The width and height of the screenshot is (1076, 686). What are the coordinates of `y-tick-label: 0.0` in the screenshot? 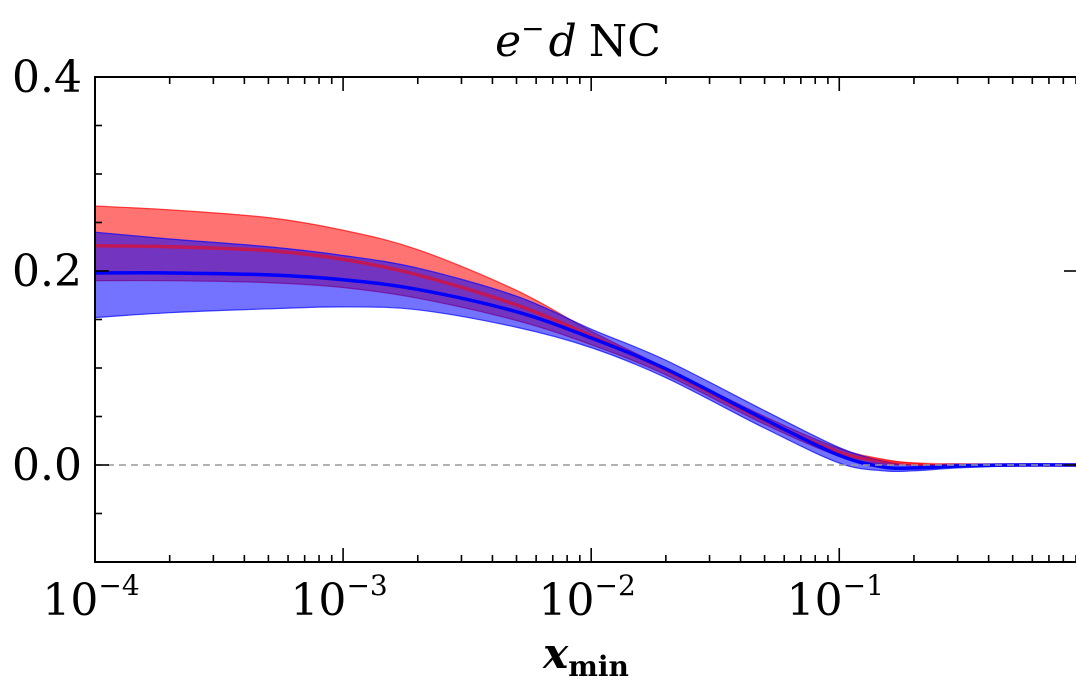 It's located at (47, 465).